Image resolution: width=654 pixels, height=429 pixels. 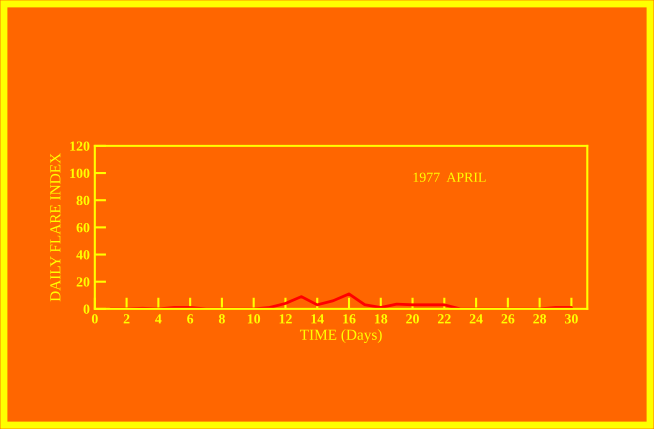 What do you see at coordinates (55, 227) in the screenshot?
I see `y-axis-title: DAILY FLARE INDEX` at bounding box center [55, 227].